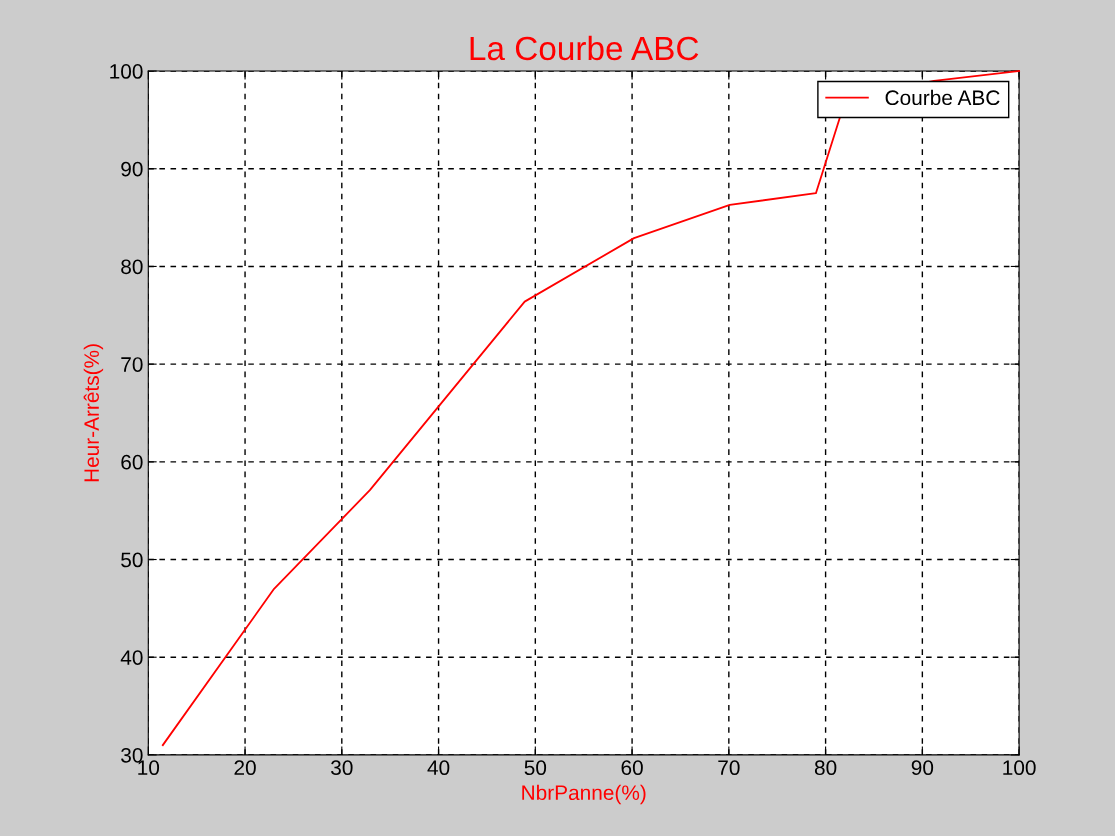 The height and width of the screenshot is (836, 1115). I want to click on y-tick-label: 60, so click(132, 462).